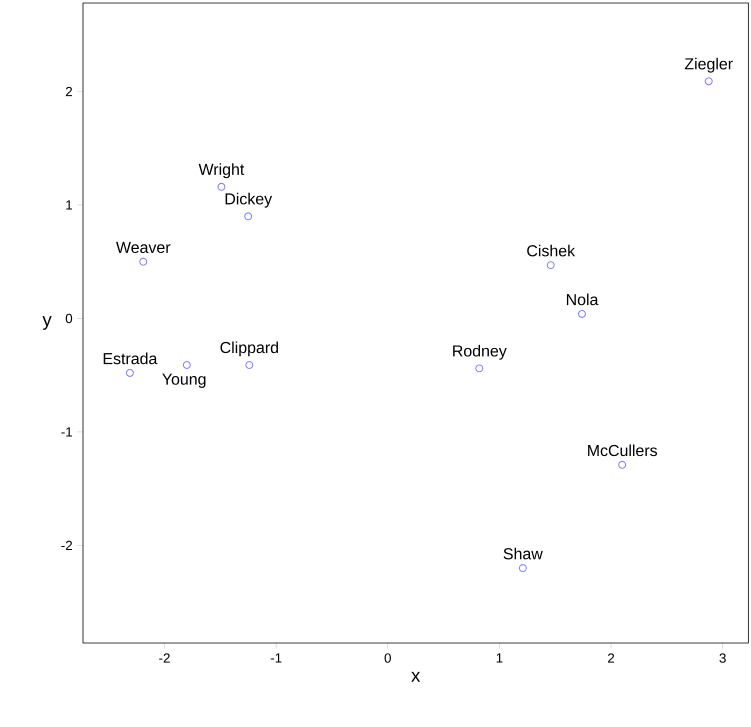 This screenshot has width=751, height=727. What do you see at coordinates (69, 91) in the screenshot?
I see `y-tick-label: 2` at bounding box center [69, 91].